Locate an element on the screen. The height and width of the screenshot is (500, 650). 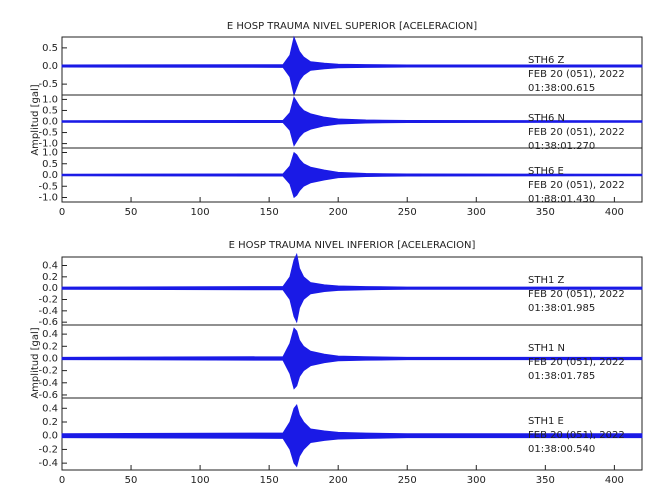
trace-label: 01:38:01.270 is located at coordinates (561, 146).